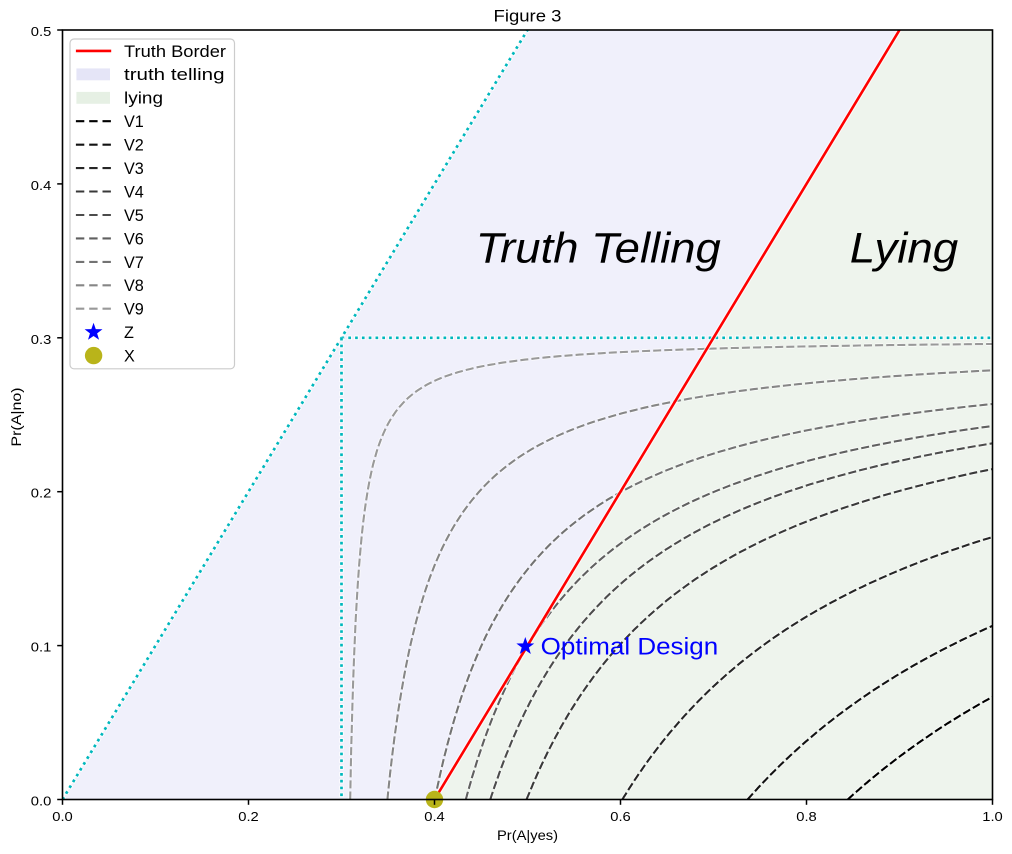 The height and width of the screenshot is (854, 1012). What do you see at coordinates (174, 75) in the screenshot?
I see `svg-text: truth telling` at bounding box center [174, 75].